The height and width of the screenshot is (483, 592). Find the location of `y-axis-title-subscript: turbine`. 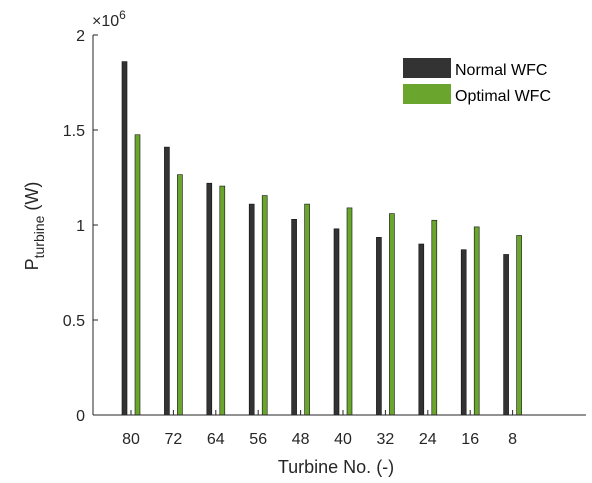

y-axis-title-subscript: turbine is located at coordinates (39, 236).